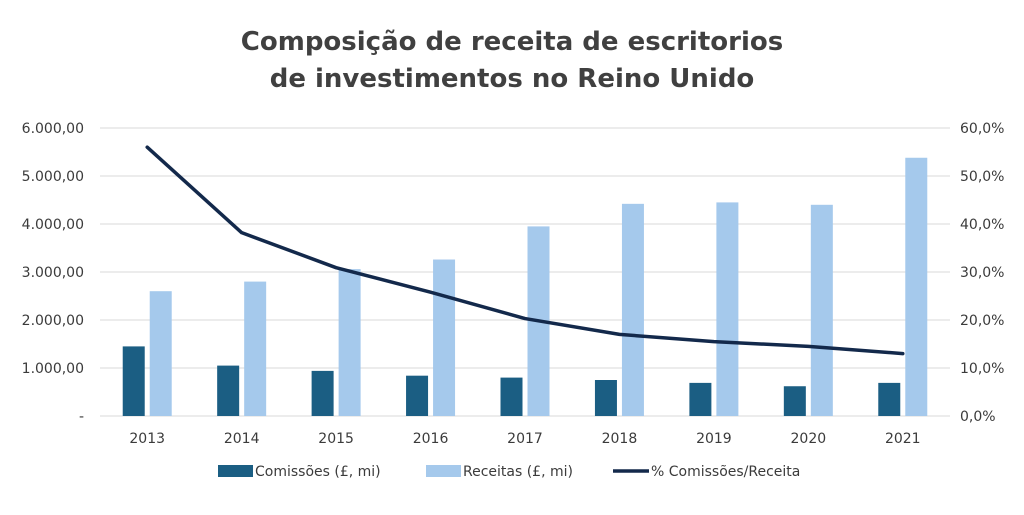 The width and height of the screenshot is (1024, 515). I want to click on chart-title-line-1: Composição de receita de escritorios, so click(512, 42).